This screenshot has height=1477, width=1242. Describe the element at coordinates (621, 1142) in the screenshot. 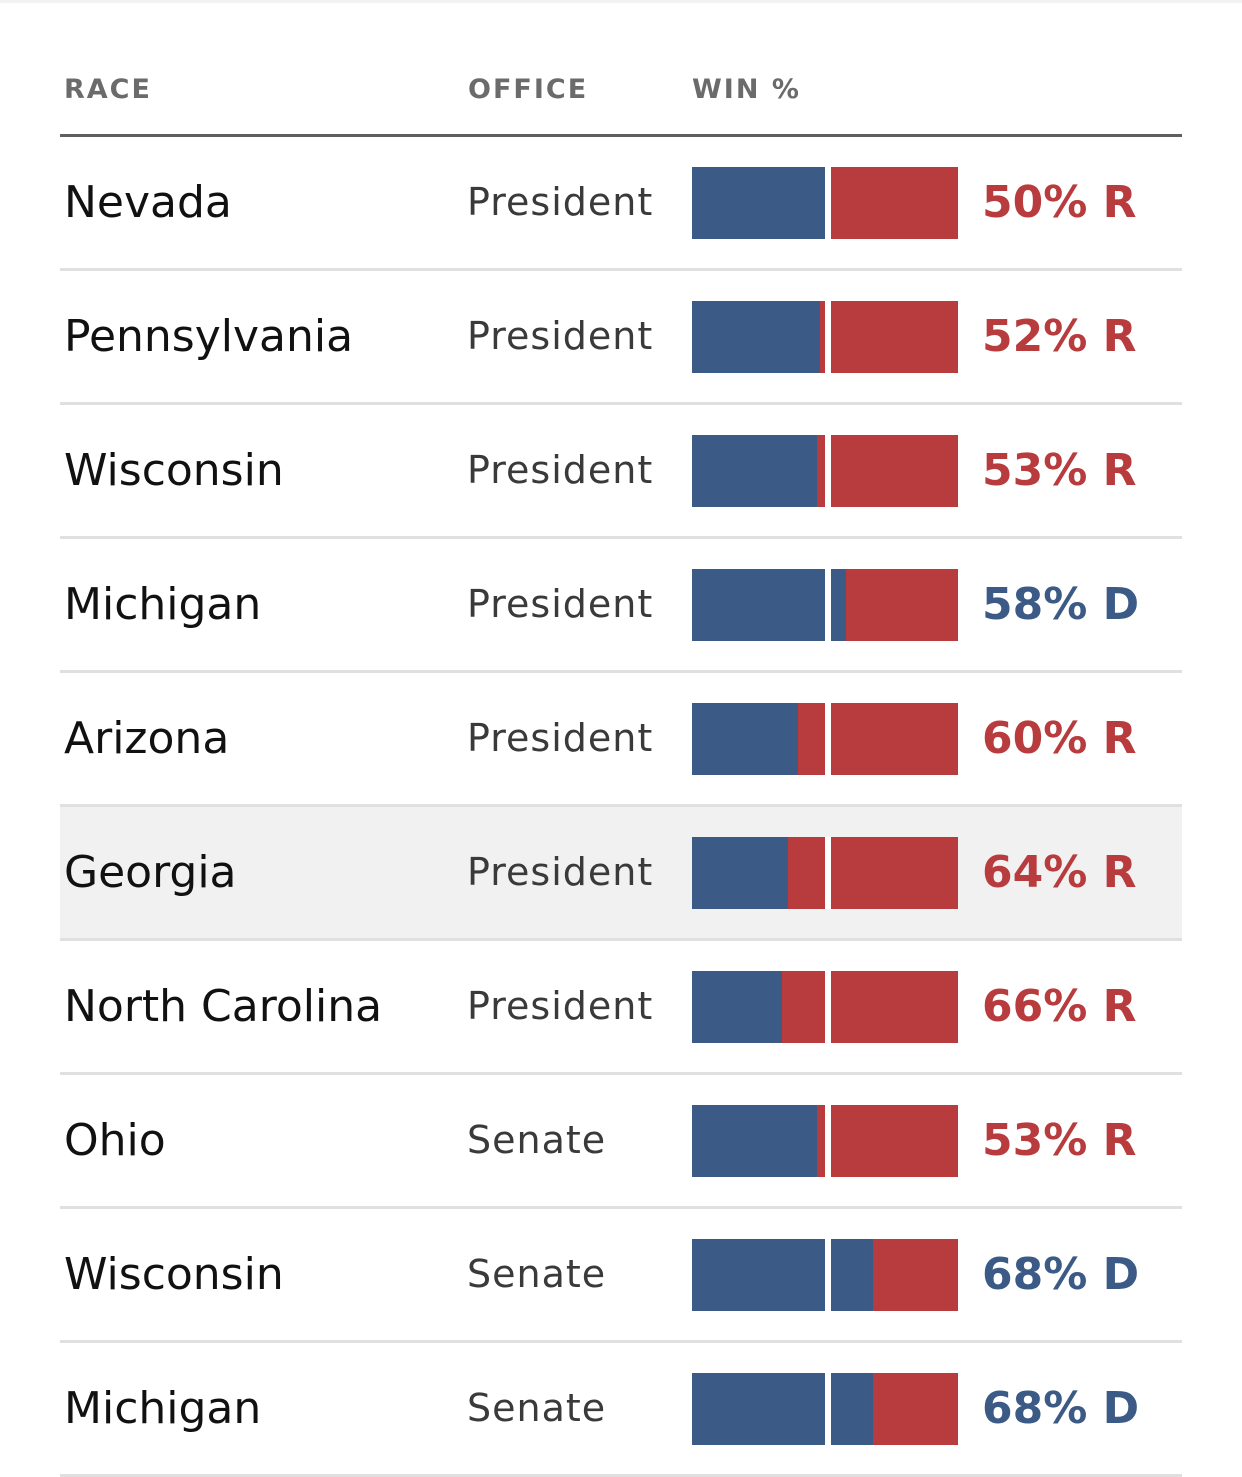

I see `table-row: Ohio Senate 53% R` at that location.